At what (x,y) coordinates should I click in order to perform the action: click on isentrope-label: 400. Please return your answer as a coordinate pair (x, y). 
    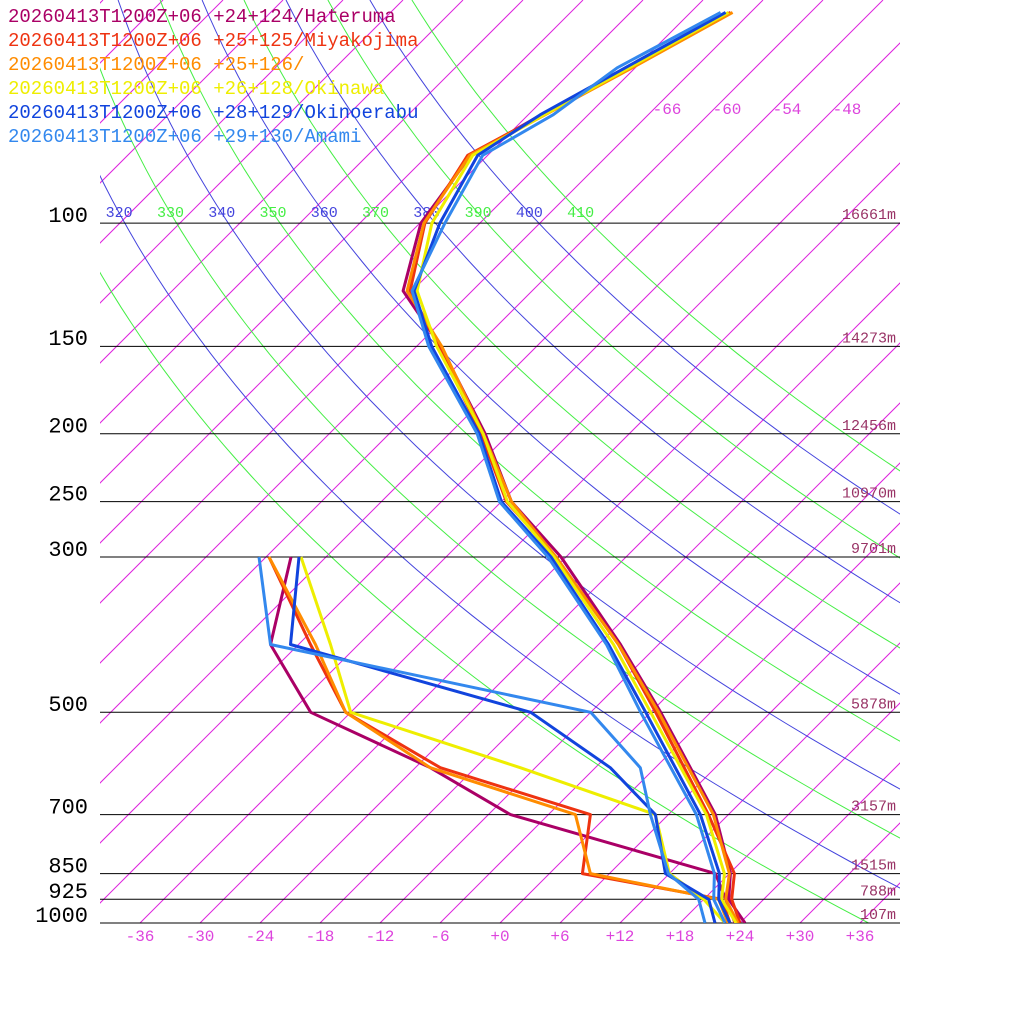
    Looking at the image, I should click on (529, 213).